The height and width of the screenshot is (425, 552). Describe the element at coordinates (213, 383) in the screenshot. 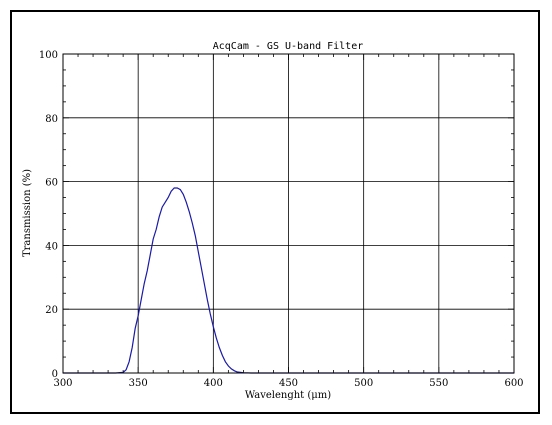

I see `x-tick-label: 400` at that location.